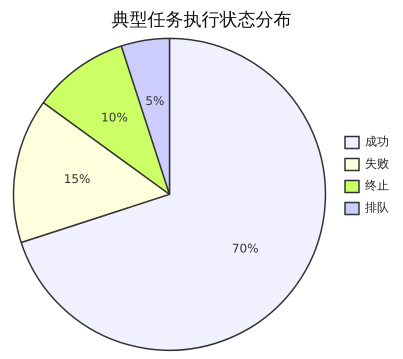  Describe the element at coordinates (202, 19) in the screenshot. I see `chart-title: 典型任务执行状态分布` at that location.